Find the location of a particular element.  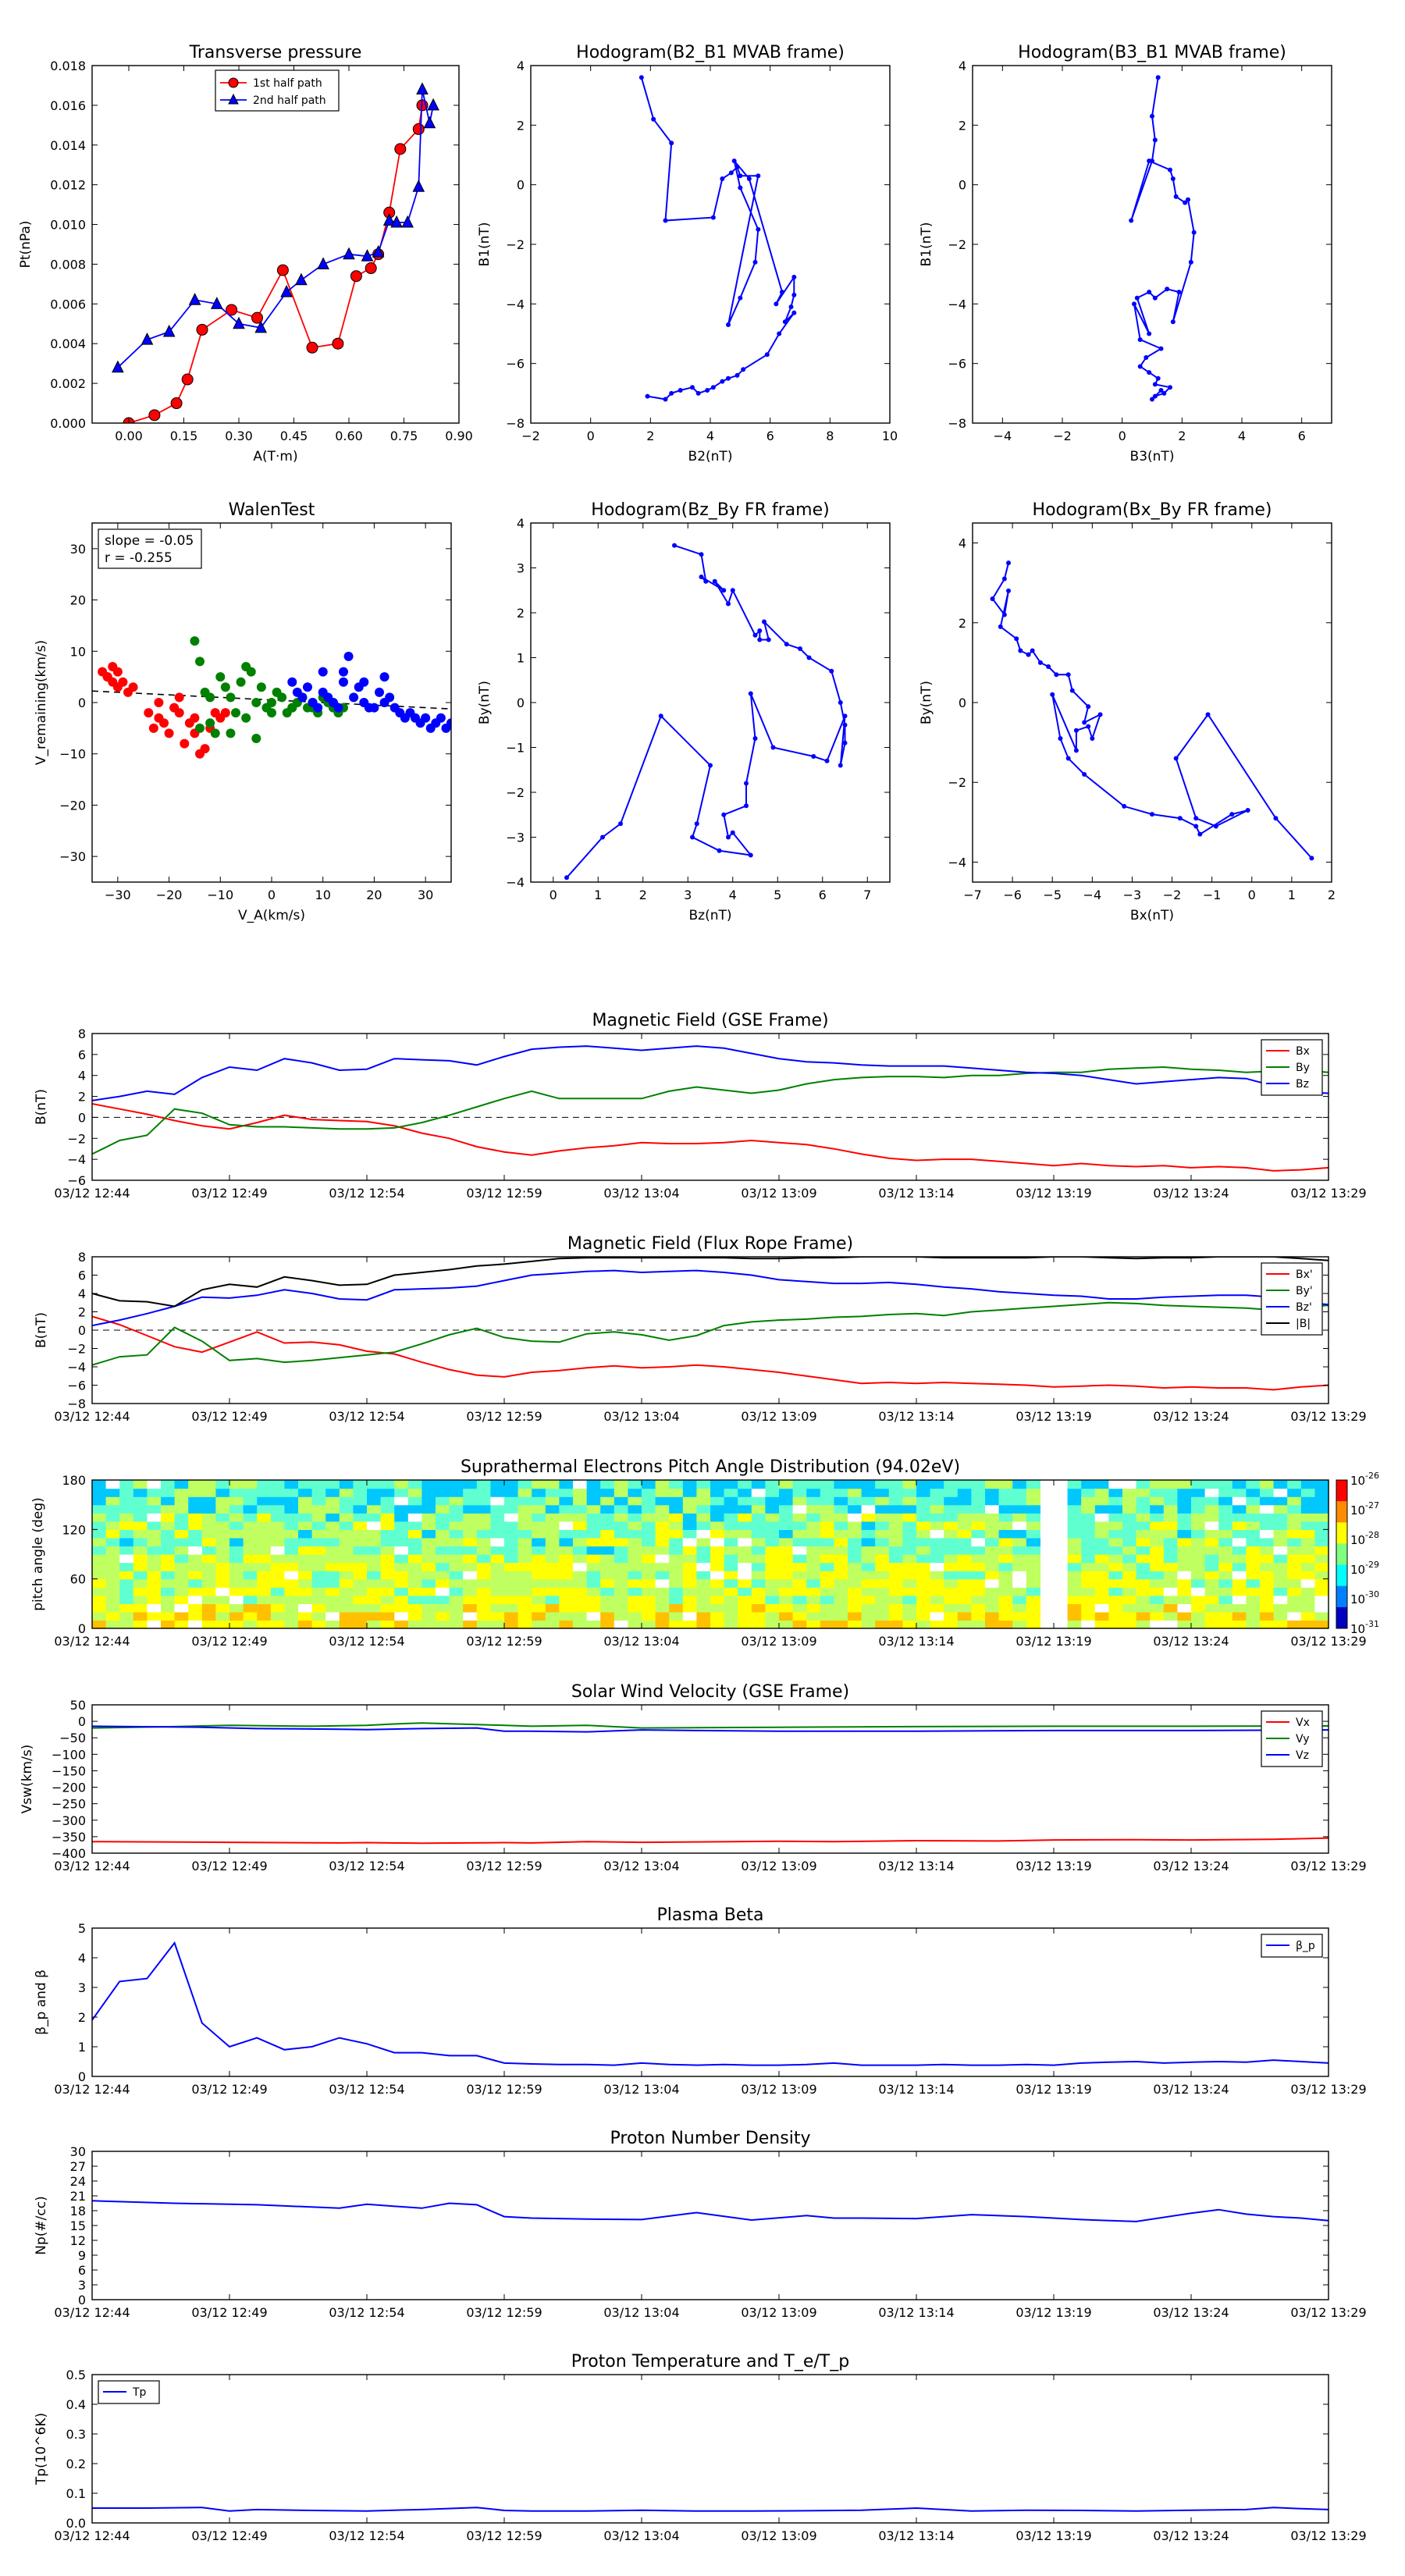

legend-label: By' is located at coordinates (1304, 1291).